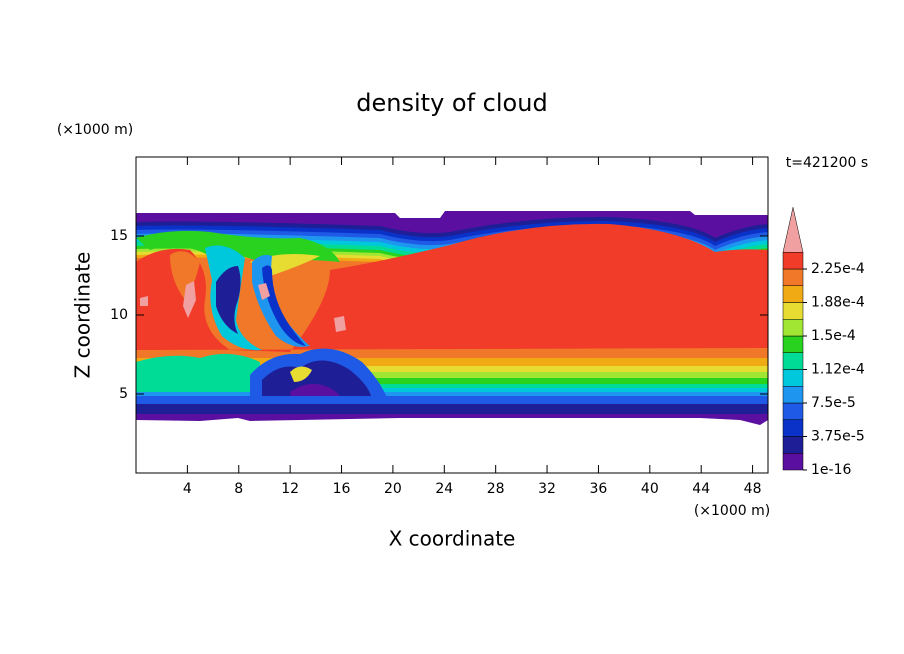 This screenshot has height=654, width=904. Describe the element at coordinates (793, 230) in the screenshot. I see `colorbar-over` at that location.